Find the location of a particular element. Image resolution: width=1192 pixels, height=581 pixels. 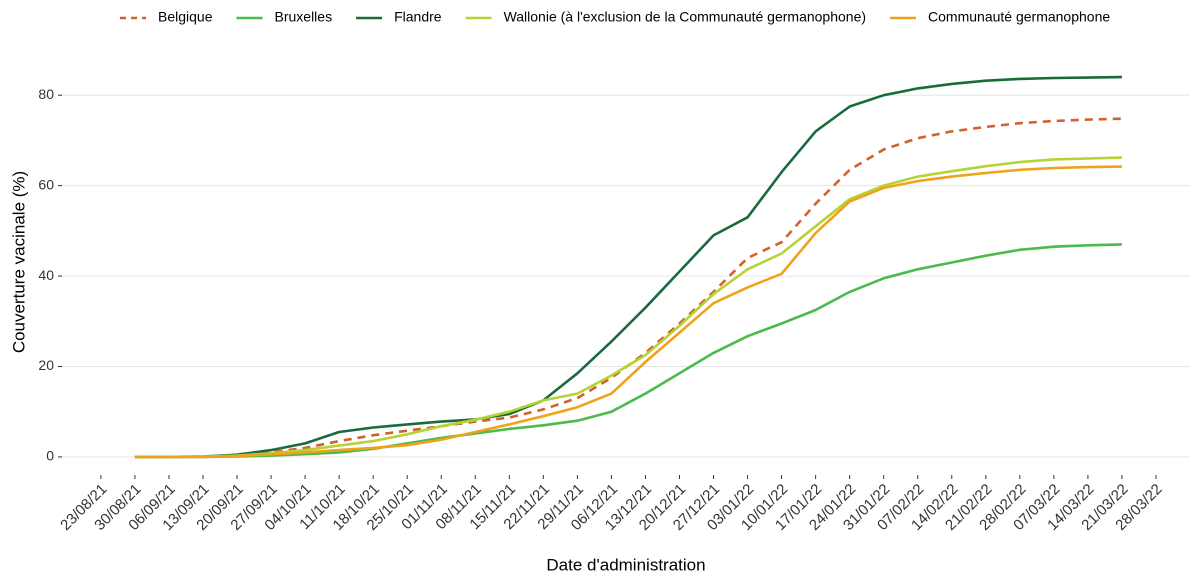

legend-label: Communauté germanophone is located at coordinates (1019, 17).